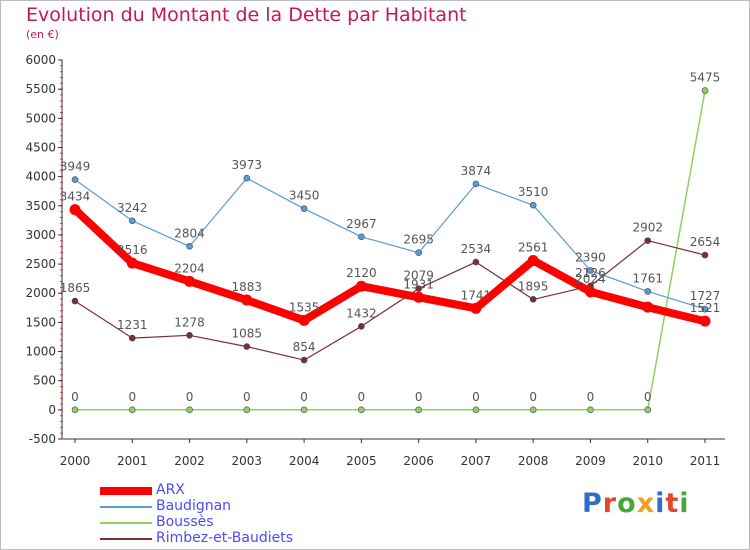 The width and height of the screenshot is (750, 550). What do you see at coordinates (647, 228) in the screenshot?
I see `data-label-rimbez-et-baudiets: 2902` at bounding box center [647, 228].